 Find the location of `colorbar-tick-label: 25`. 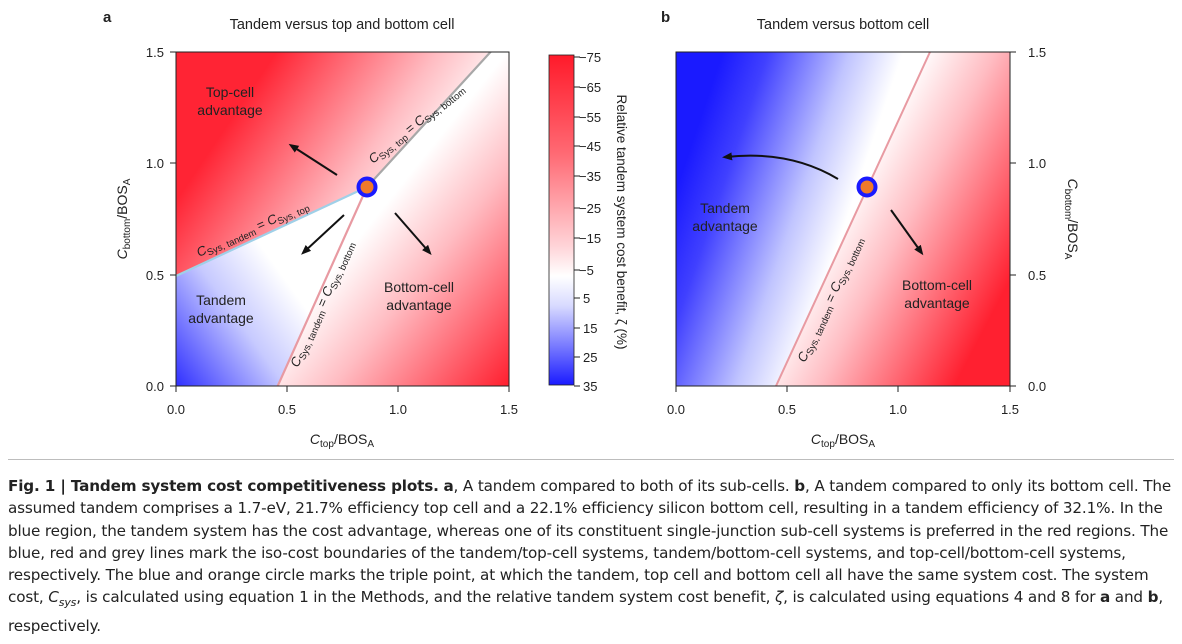

colorbar-tick-label: 25 is located at coordinates (590, 357).